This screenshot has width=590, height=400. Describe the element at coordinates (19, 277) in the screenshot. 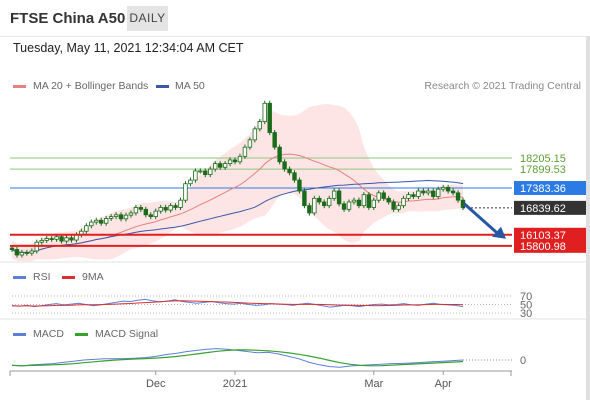

I see `rsi-legend-swatch` at that location.